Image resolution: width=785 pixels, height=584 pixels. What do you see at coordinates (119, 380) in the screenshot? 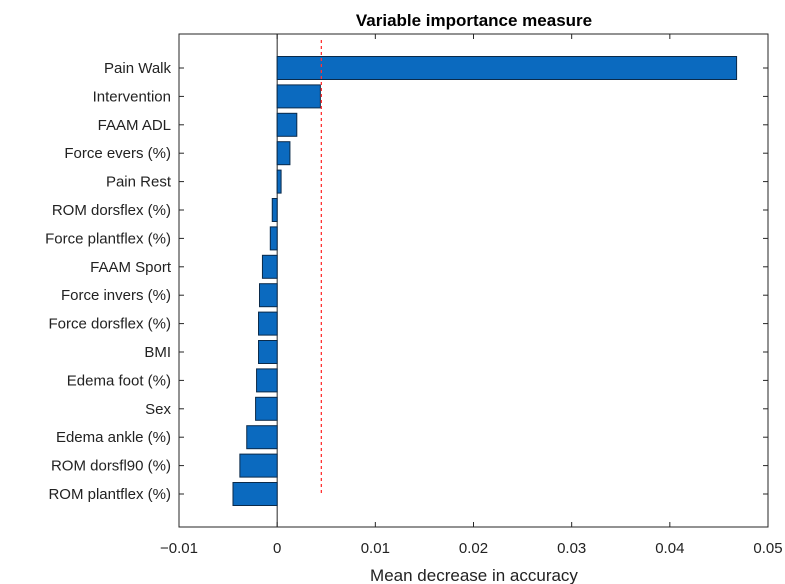
I see `category-label: Edema foot (%)` at bounding box center [119, 380].